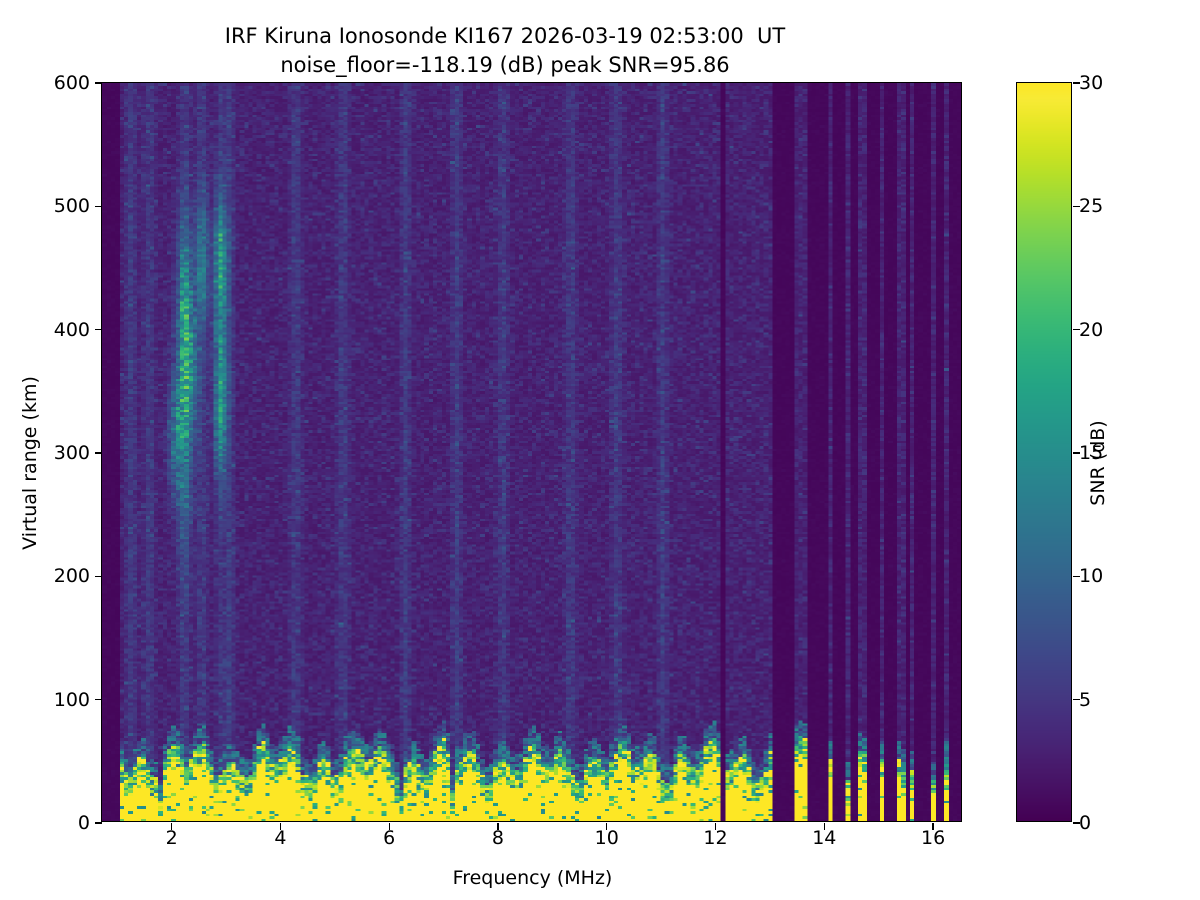  What do you see at coordinates (1085, 699) in the screenshot?
I see `colorbar-tick-label: 5` at bounding box center [1085, 699].